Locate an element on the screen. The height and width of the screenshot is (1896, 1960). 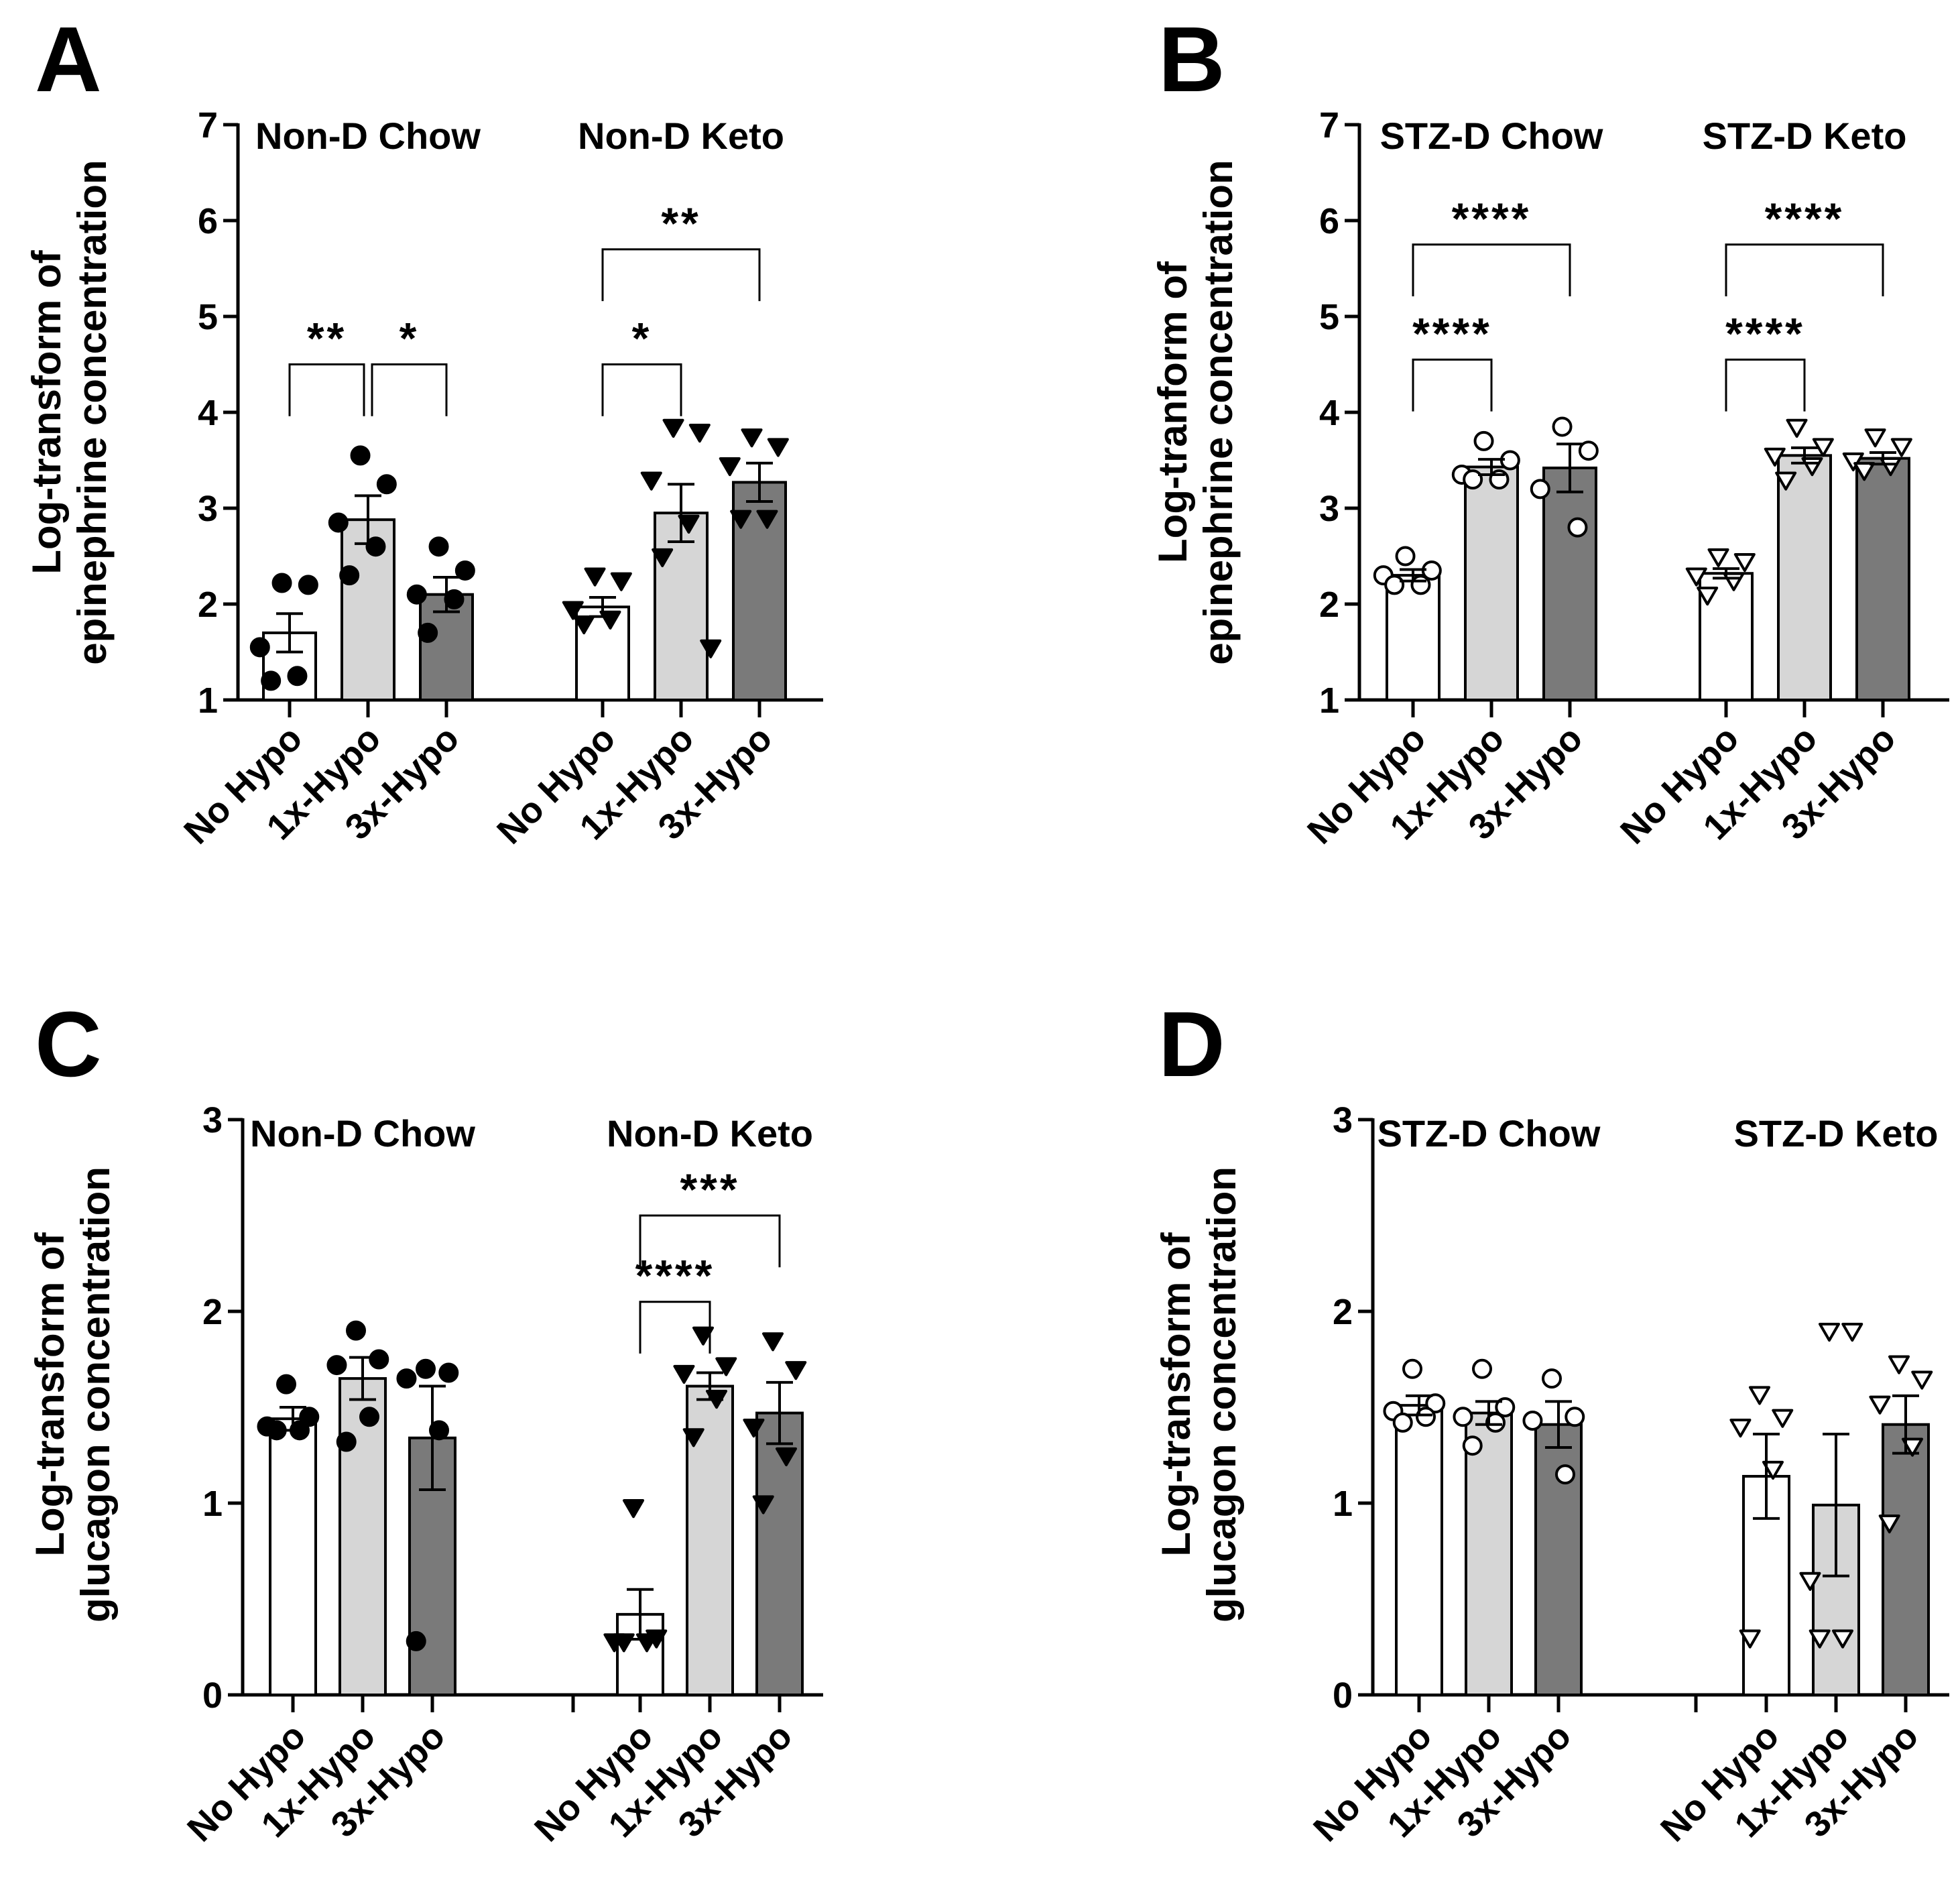
significance-label: ** is located at coordinates (327, 338).